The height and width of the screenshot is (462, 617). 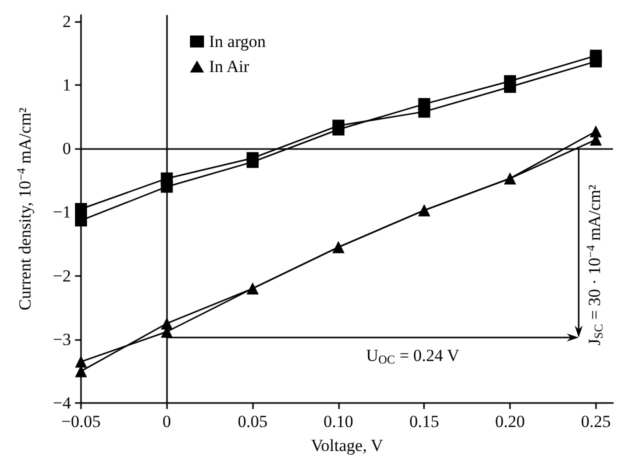 I want to click on y-tick-label: −4, so click(x=62, y=403).